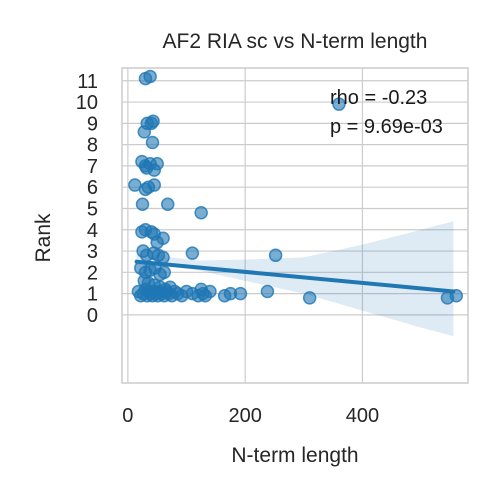 Image resolution: width=500 pixels, height=500 pixels. Describe the element at coordinates (362, 416) in the screenshot. I see `x-tick-label: 400` at that location.